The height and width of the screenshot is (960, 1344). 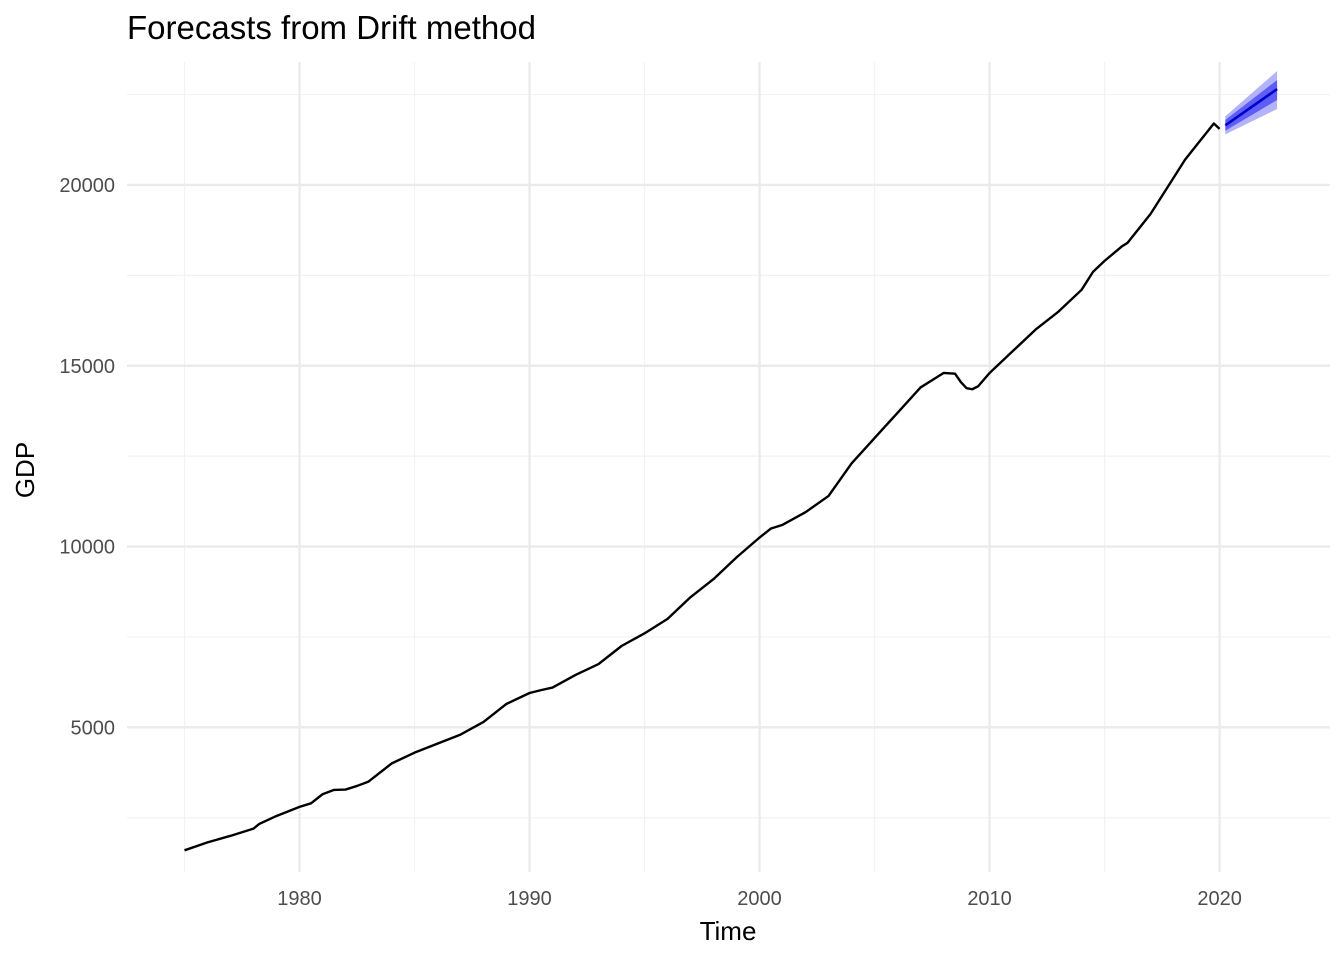 What do you see at coordinates (87, 548) in the screenshot?
I see `y-tick-label: 10000` at bounding box center [87, 548].